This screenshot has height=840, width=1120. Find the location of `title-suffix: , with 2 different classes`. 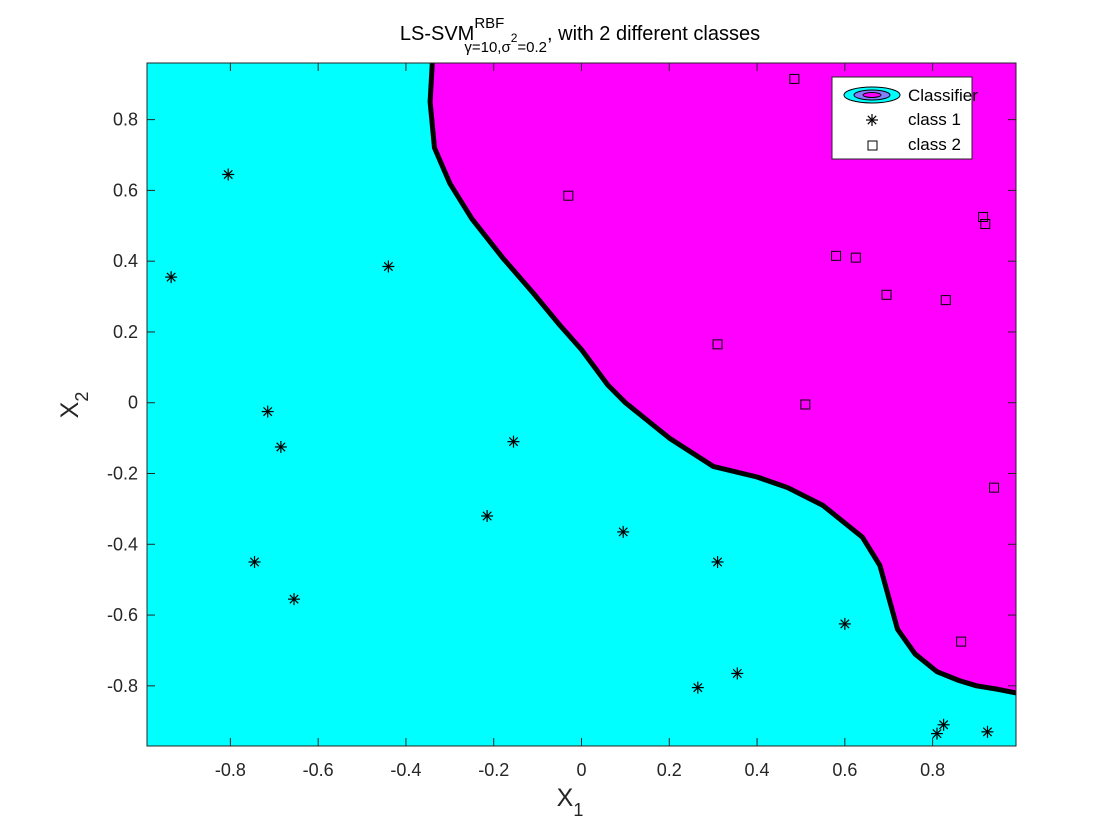

title-suffix: , with 2 different classes is located at coordinates (653, 34).